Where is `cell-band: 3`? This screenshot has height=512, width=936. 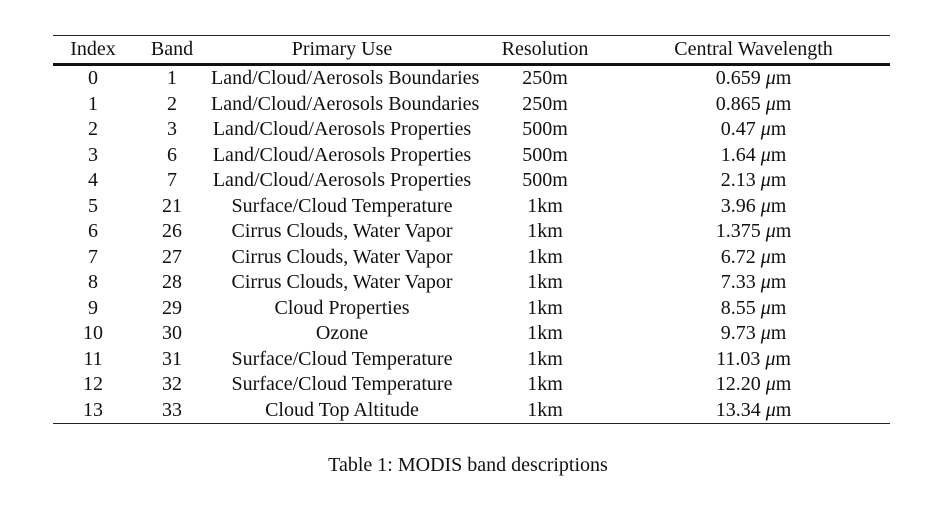
cell-band: 3 is located at coordinates (172, 129).